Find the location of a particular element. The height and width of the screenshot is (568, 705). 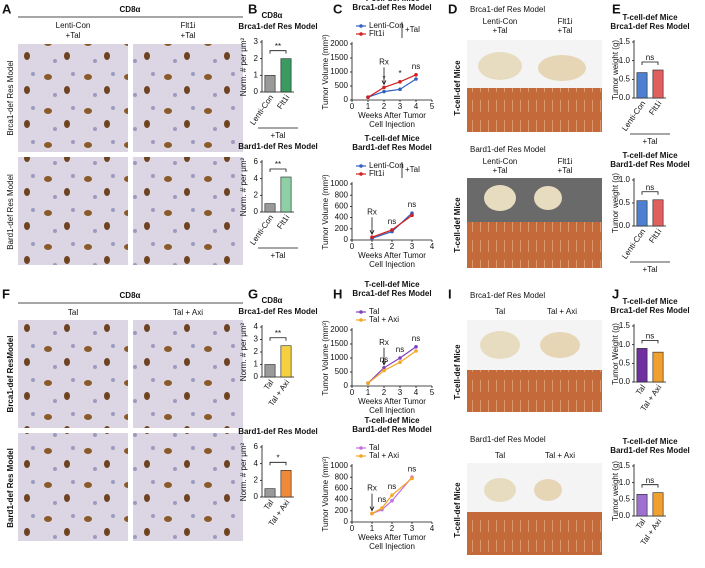

photo-title: Brca1-def Res Model is located at coordinates (507, 9).